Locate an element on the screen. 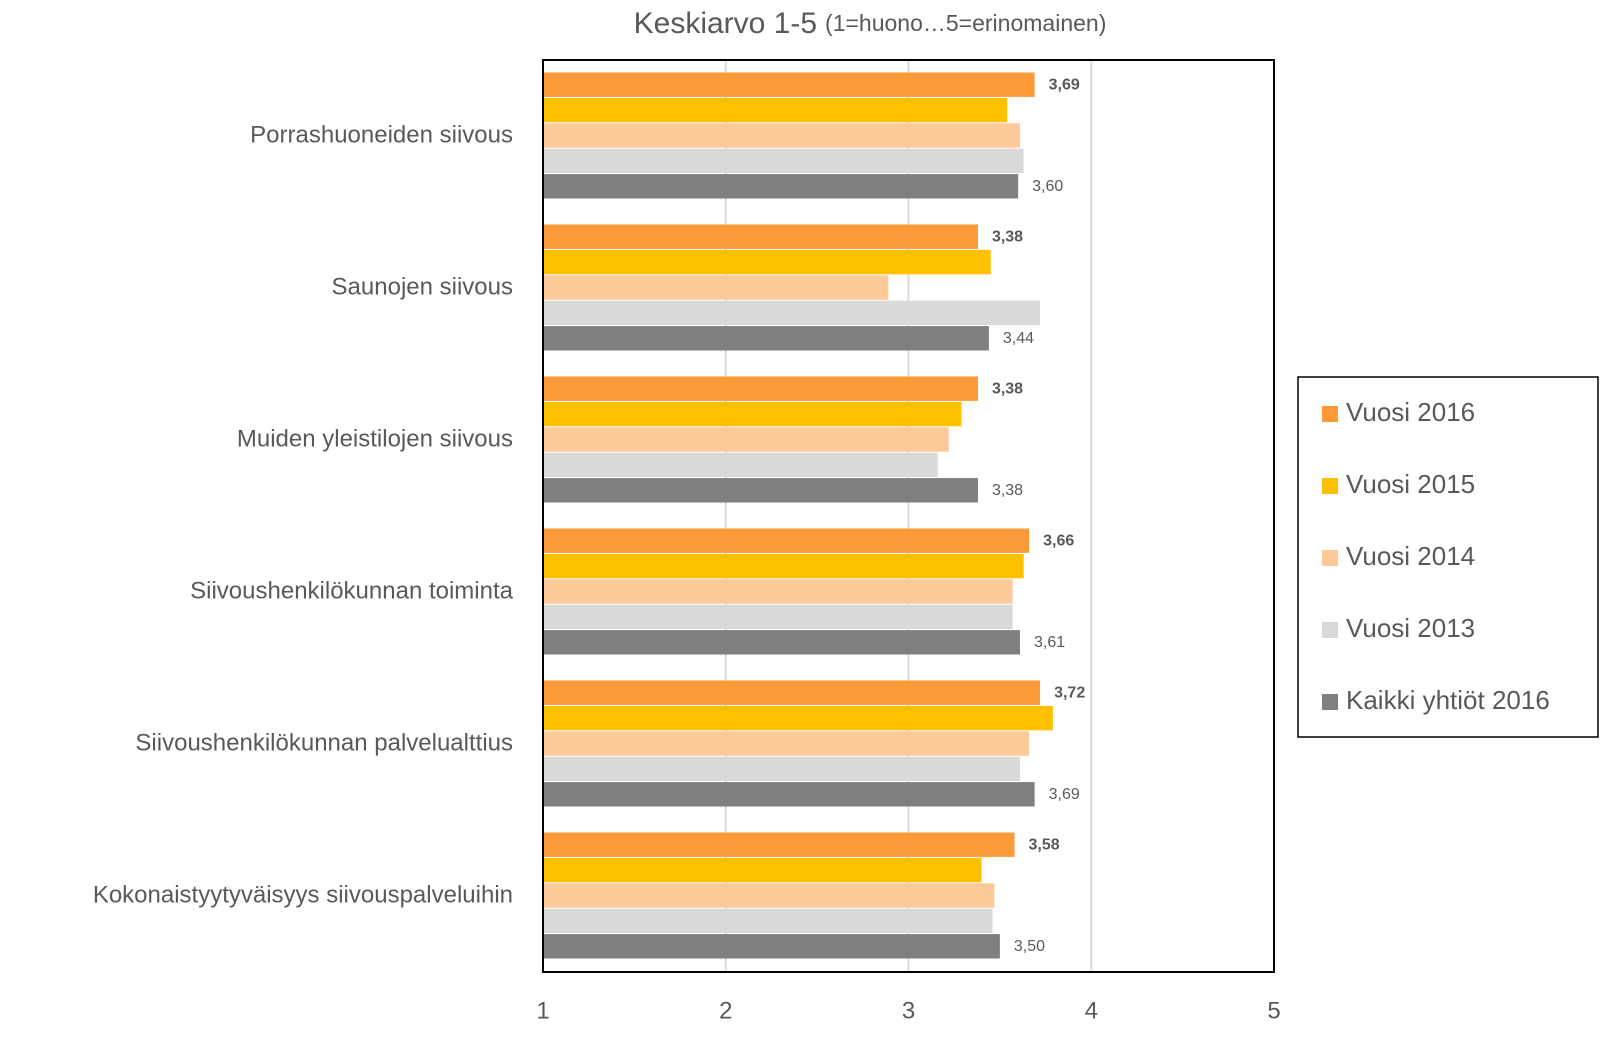  legend-label: Vuosi 2014 is located at coordinates (1410, 556).